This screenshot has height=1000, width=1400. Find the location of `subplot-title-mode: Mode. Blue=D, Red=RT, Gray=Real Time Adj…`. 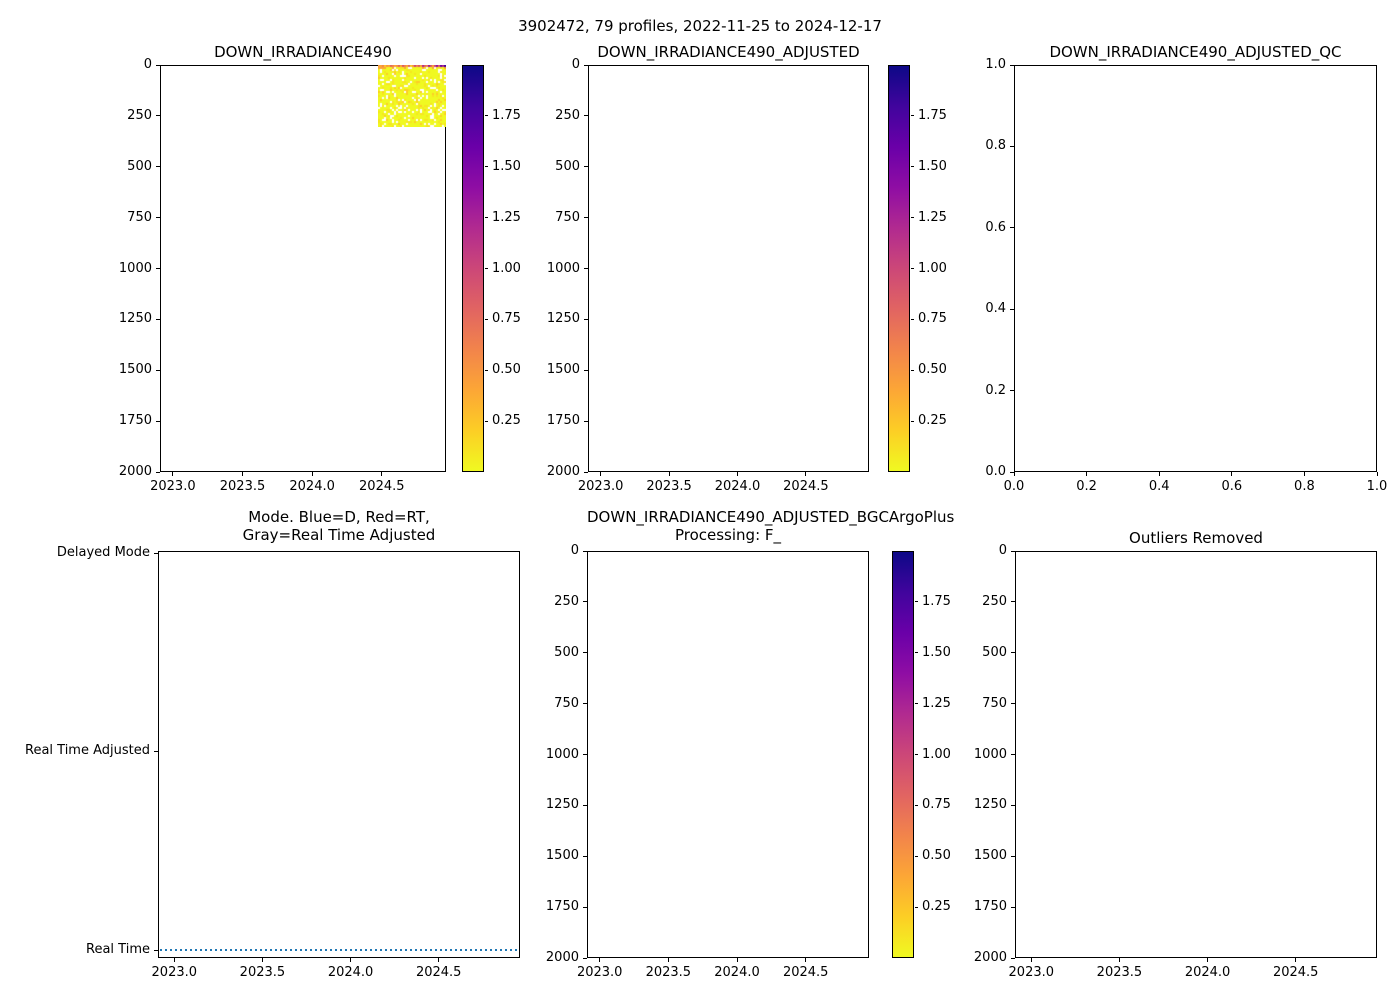

subplot-title-mode: Mode. Blue=D, Red=RT, Gray=Real Time Adj… is located at coordinates (339, 526).